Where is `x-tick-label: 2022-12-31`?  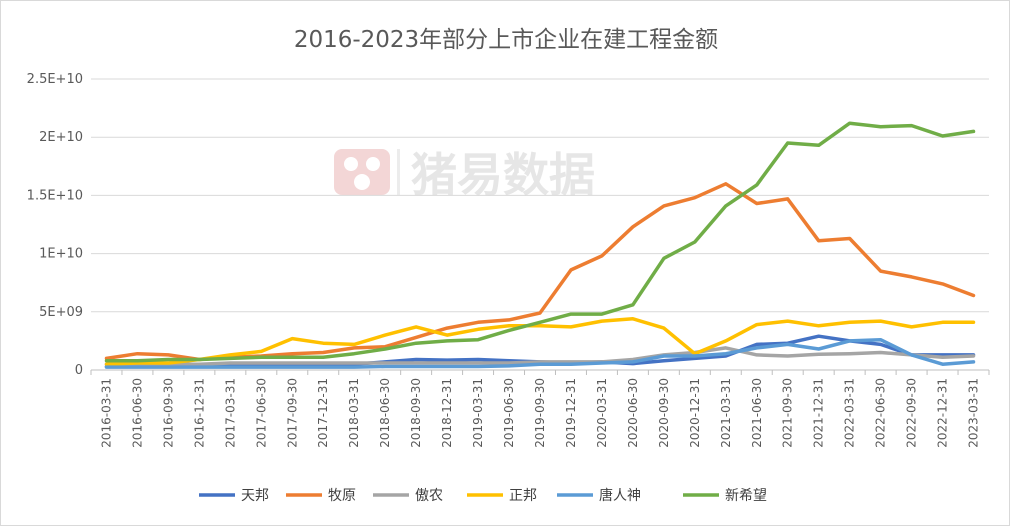 x-tick-label: 2022-12-31 is located at coordinates (943, 413).